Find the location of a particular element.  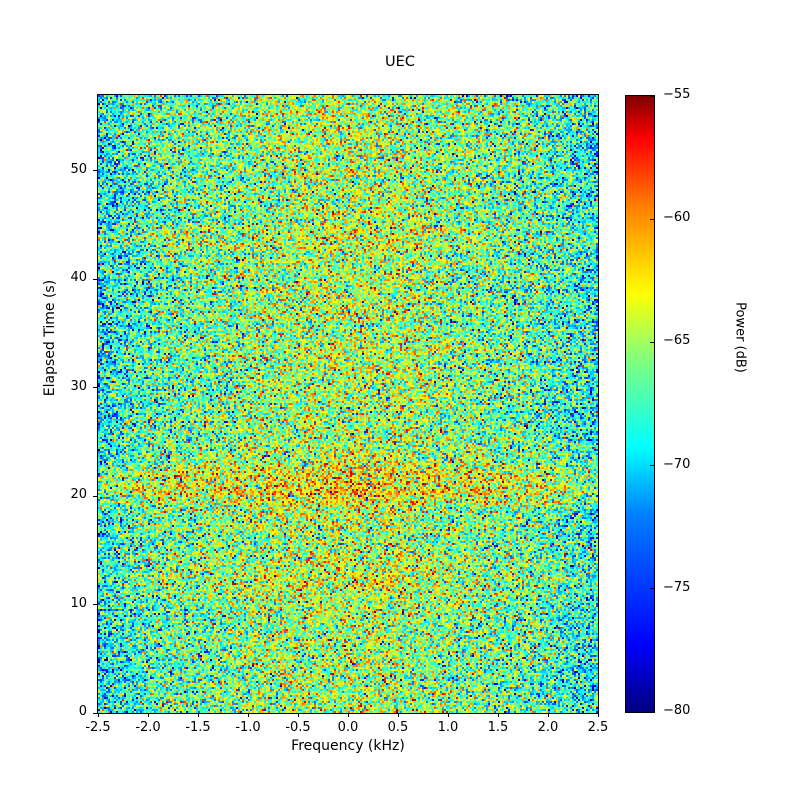

colorbar is located at coordinates (640, 404).